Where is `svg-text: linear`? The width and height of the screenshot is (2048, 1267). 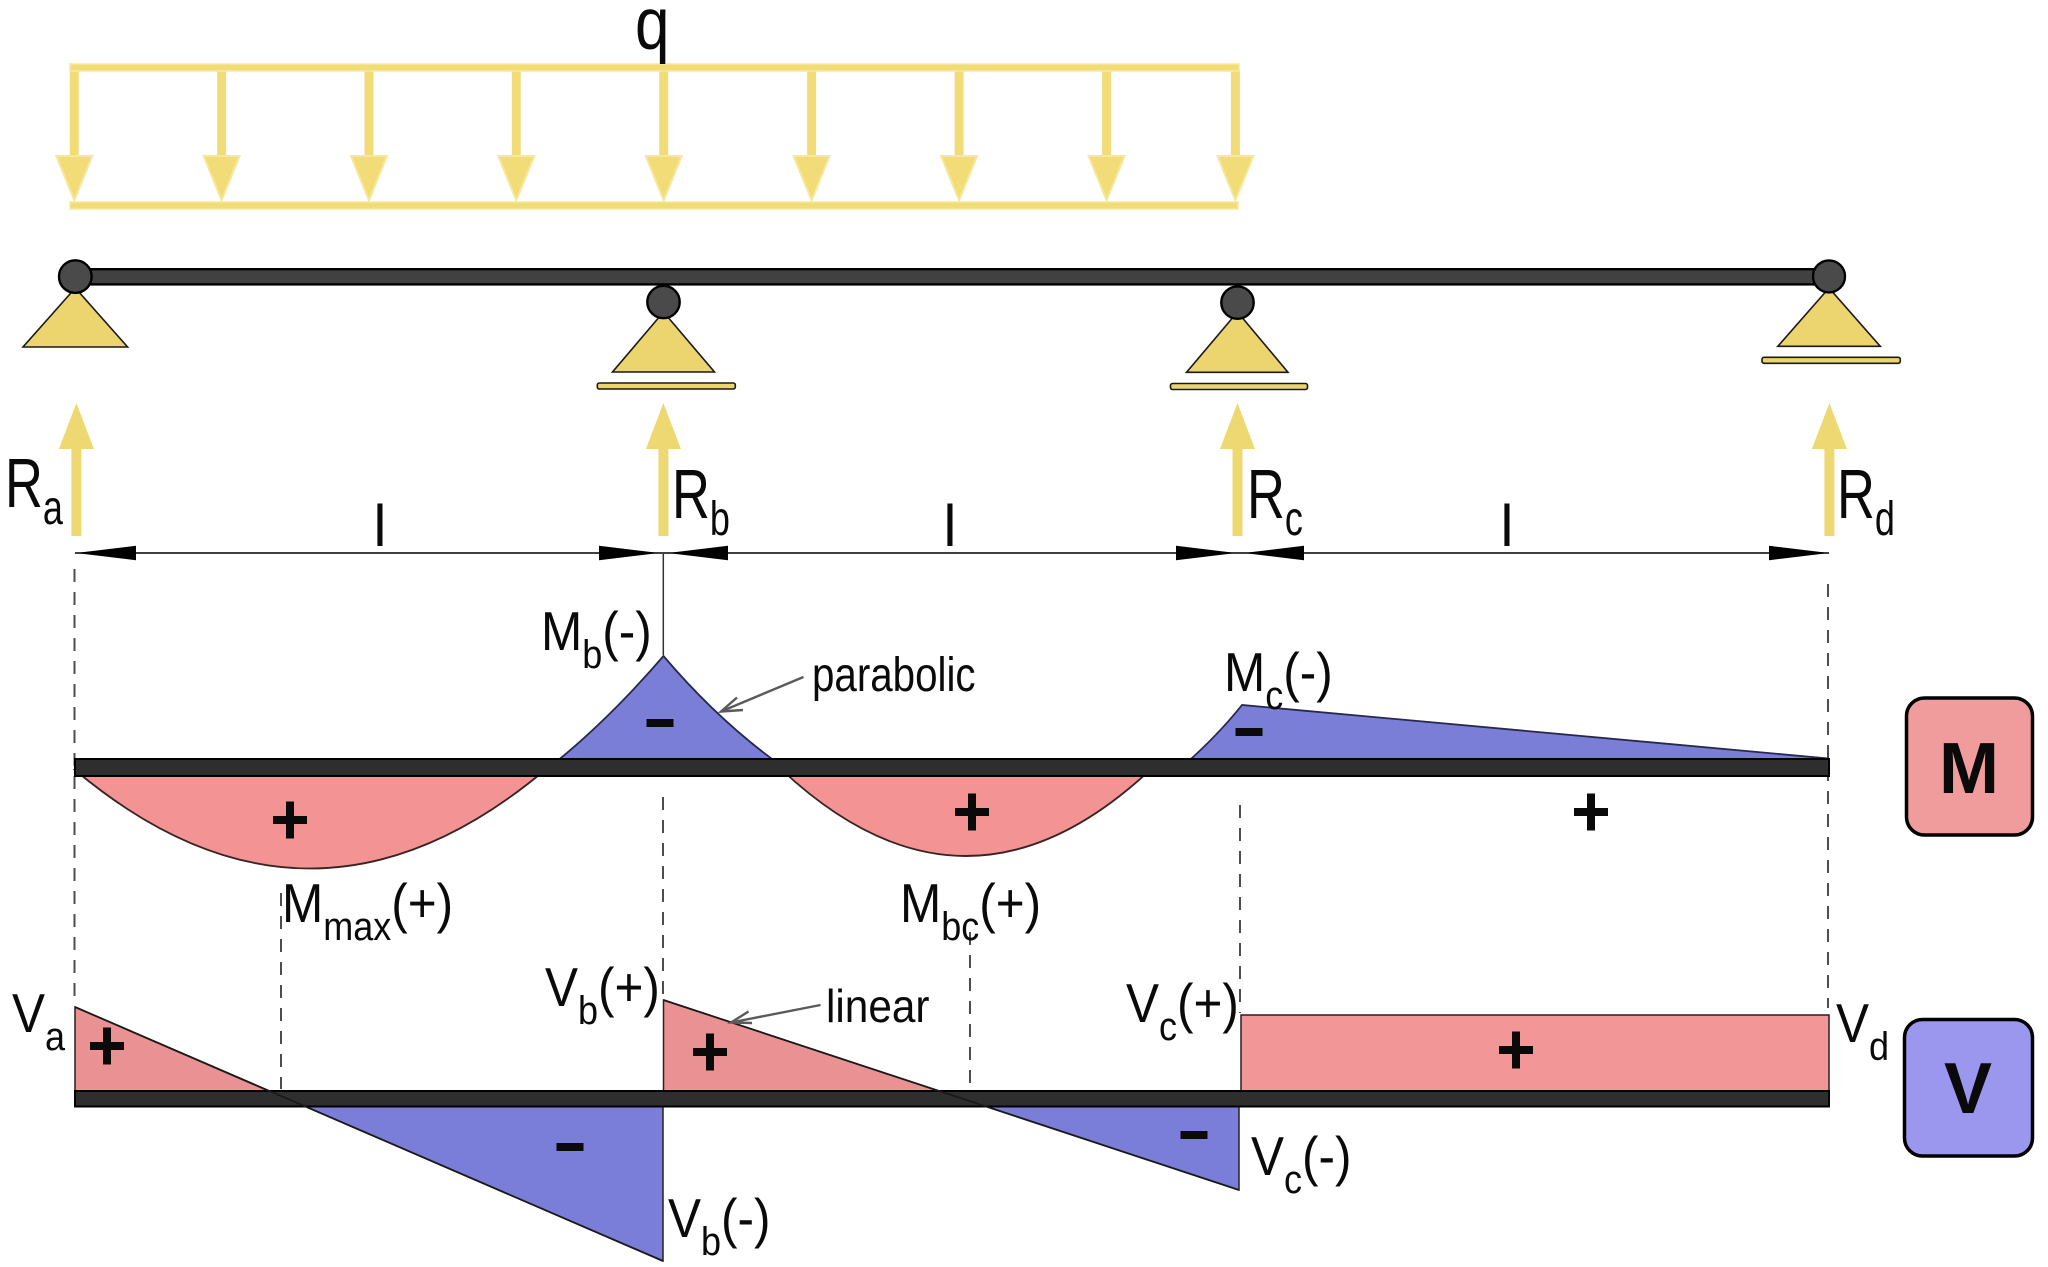
svg-text: linear is located at coordinates (877, 1006).